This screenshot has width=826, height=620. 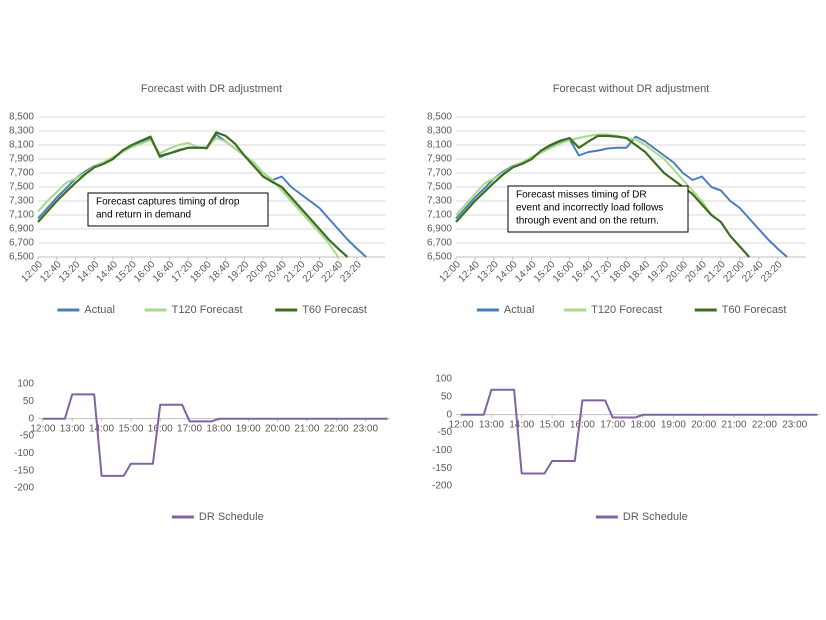 What do you see at coordinates (143, 215) in the screenshot?
I see `annotation: and return in demand` at bounding box center [143, 215].